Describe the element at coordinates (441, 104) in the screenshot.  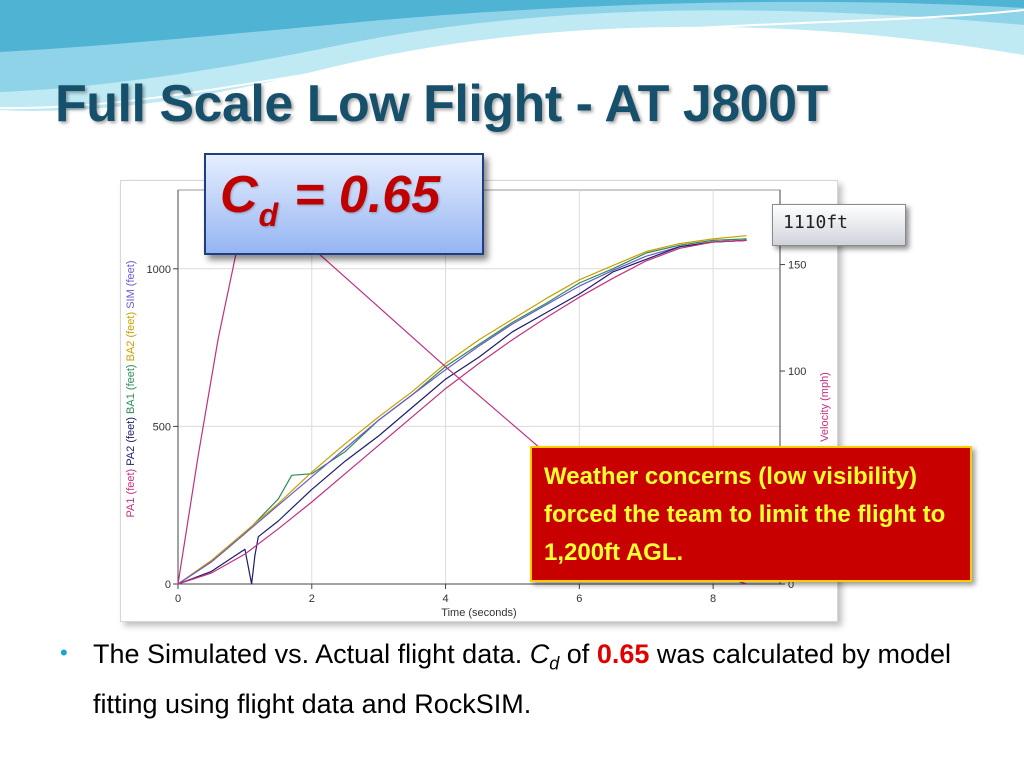
I see `slide-title: Full Scale Low Flight - AT J800T` at that location.